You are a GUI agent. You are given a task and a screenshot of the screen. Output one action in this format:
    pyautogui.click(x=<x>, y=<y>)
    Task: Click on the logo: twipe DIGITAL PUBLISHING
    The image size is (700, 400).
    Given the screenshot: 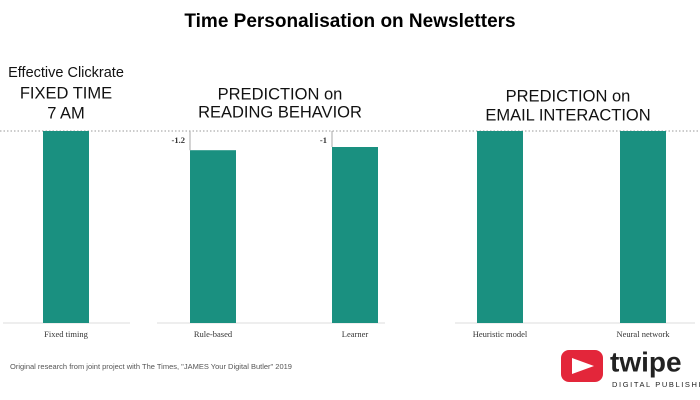 What is the action you would take?
    pyautogui.click(x=630, y=367)
    